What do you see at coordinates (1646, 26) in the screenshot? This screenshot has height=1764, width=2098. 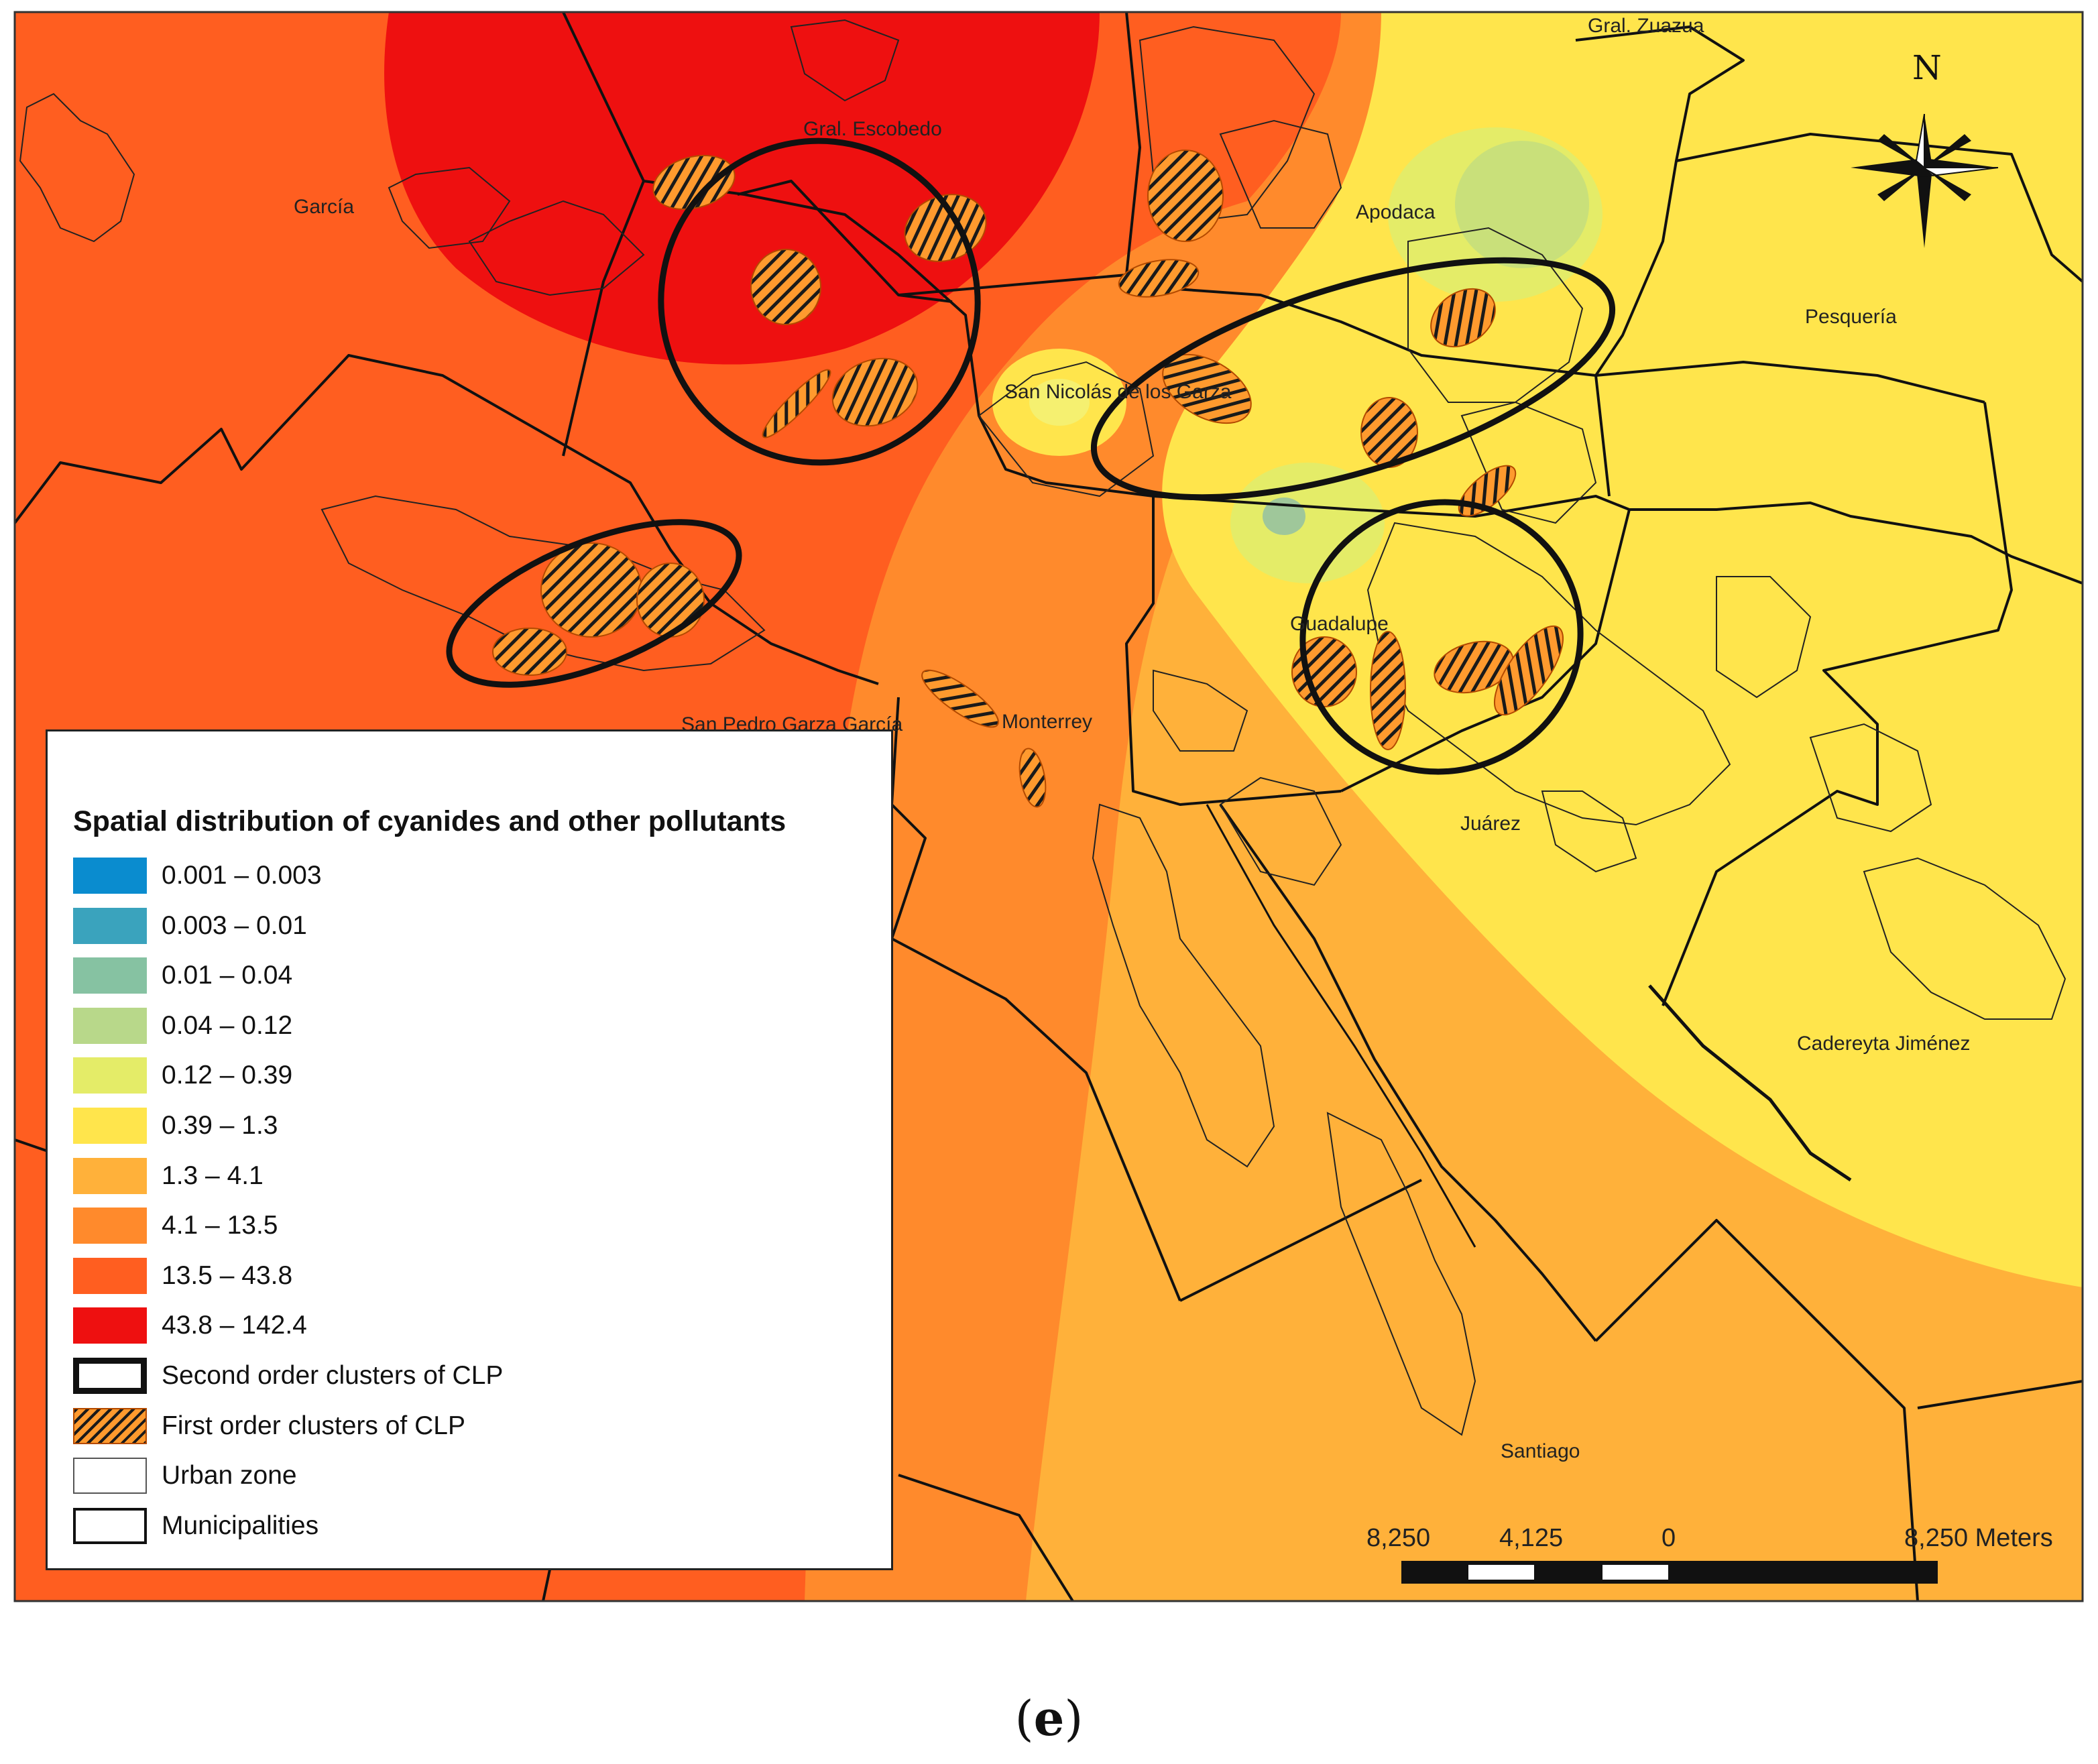 I see `place-label: Gral. Zuazua` at bounding box center [1646, 26].